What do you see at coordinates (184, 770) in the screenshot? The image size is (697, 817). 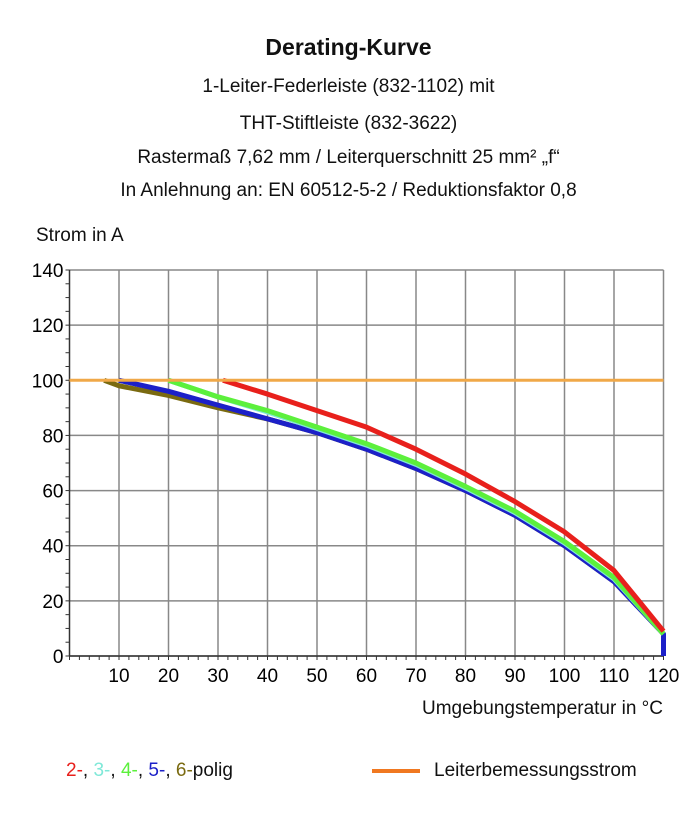 I see `legend-pole-item: 6-` at bounding box center [184, 770].